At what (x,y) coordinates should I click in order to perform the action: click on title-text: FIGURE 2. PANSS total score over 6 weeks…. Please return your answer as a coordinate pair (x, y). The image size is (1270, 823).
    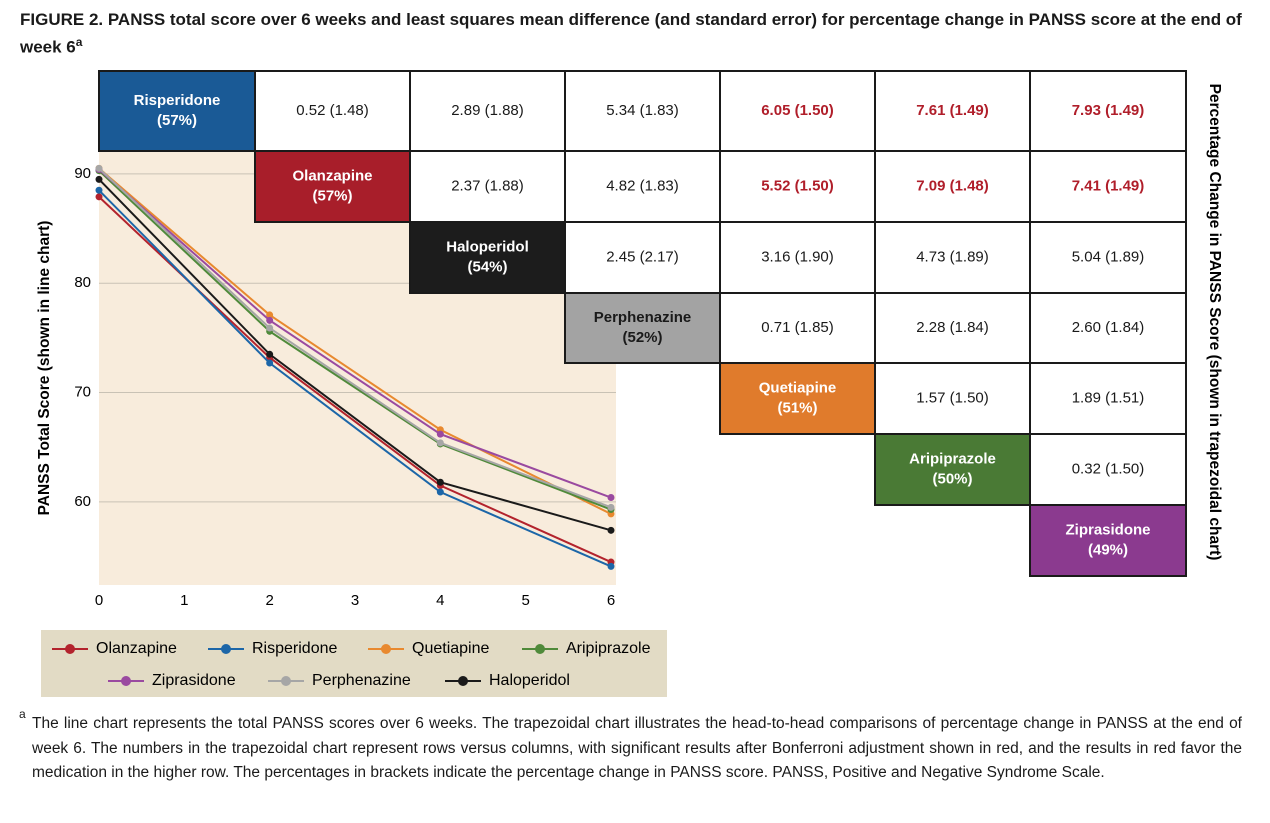
    Looking at the image, I should click on (631, 33).